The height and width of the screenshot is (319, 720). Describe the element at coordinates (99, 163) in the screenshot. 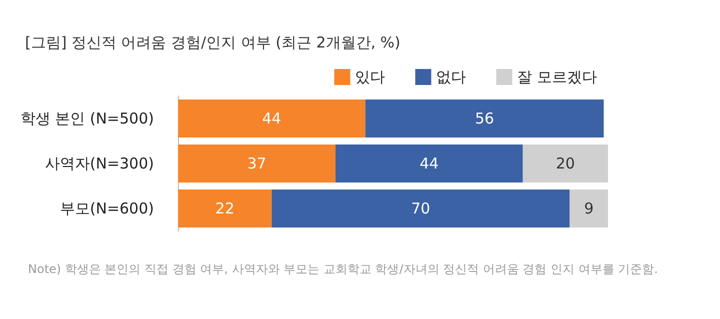

I see `y-tick-label: 사역자(N=300)` at that location.